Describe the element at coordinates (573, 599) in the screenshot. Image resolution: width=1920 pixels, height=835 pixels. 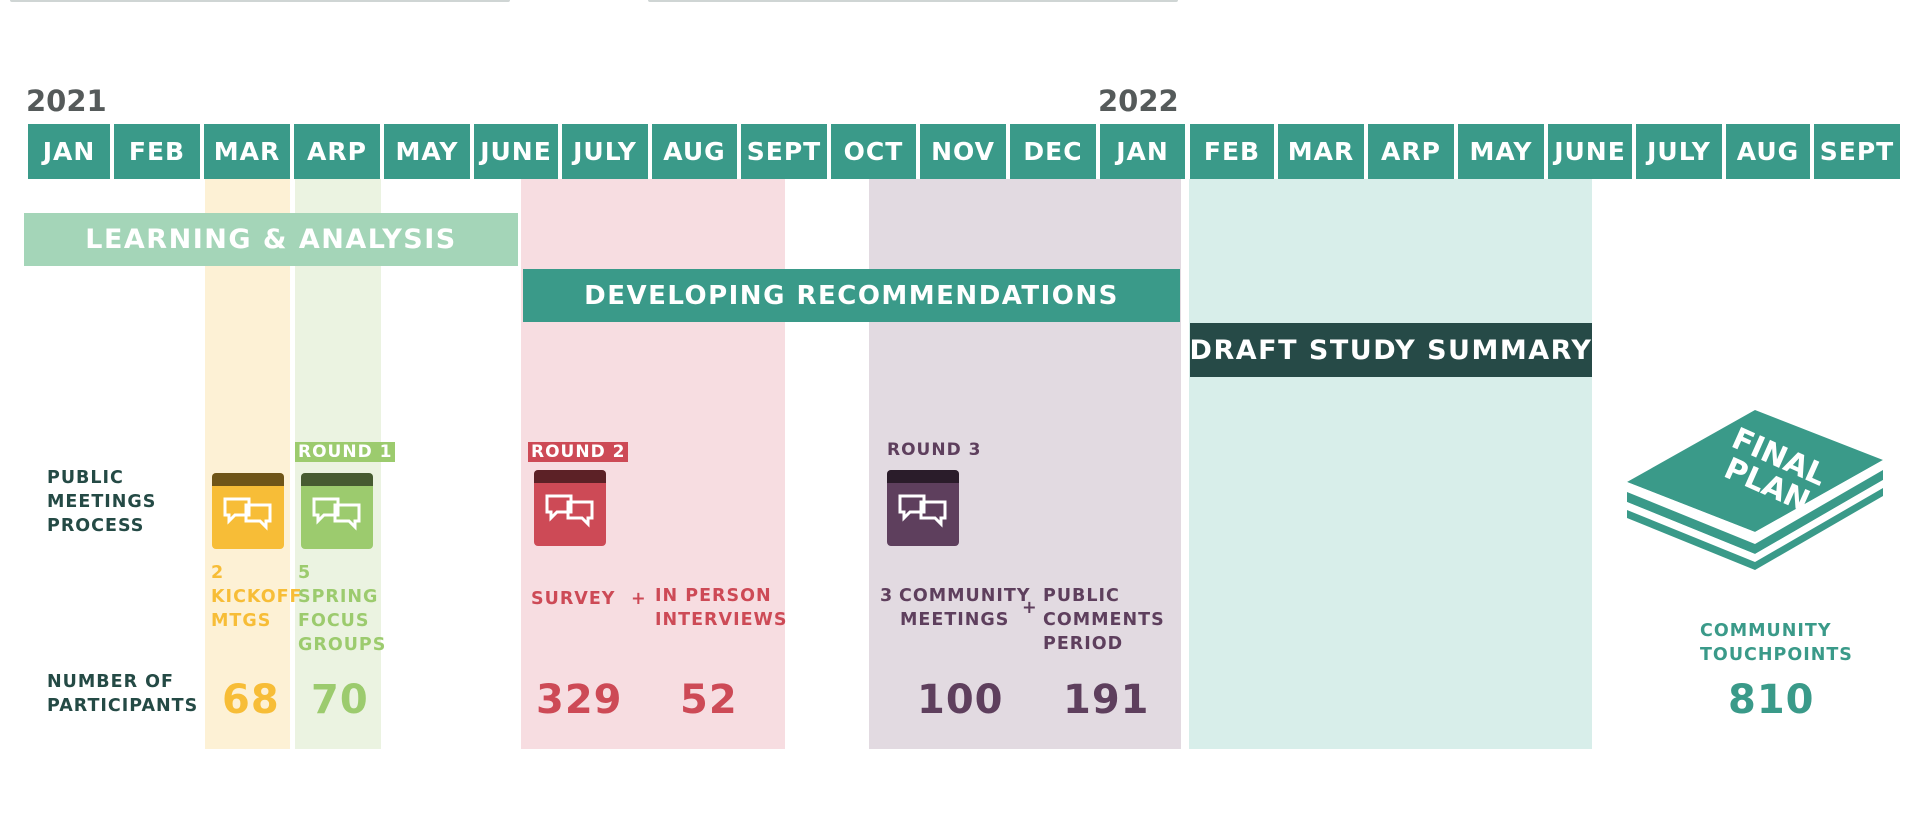
I see `survey-note: SURVEY` at that location.